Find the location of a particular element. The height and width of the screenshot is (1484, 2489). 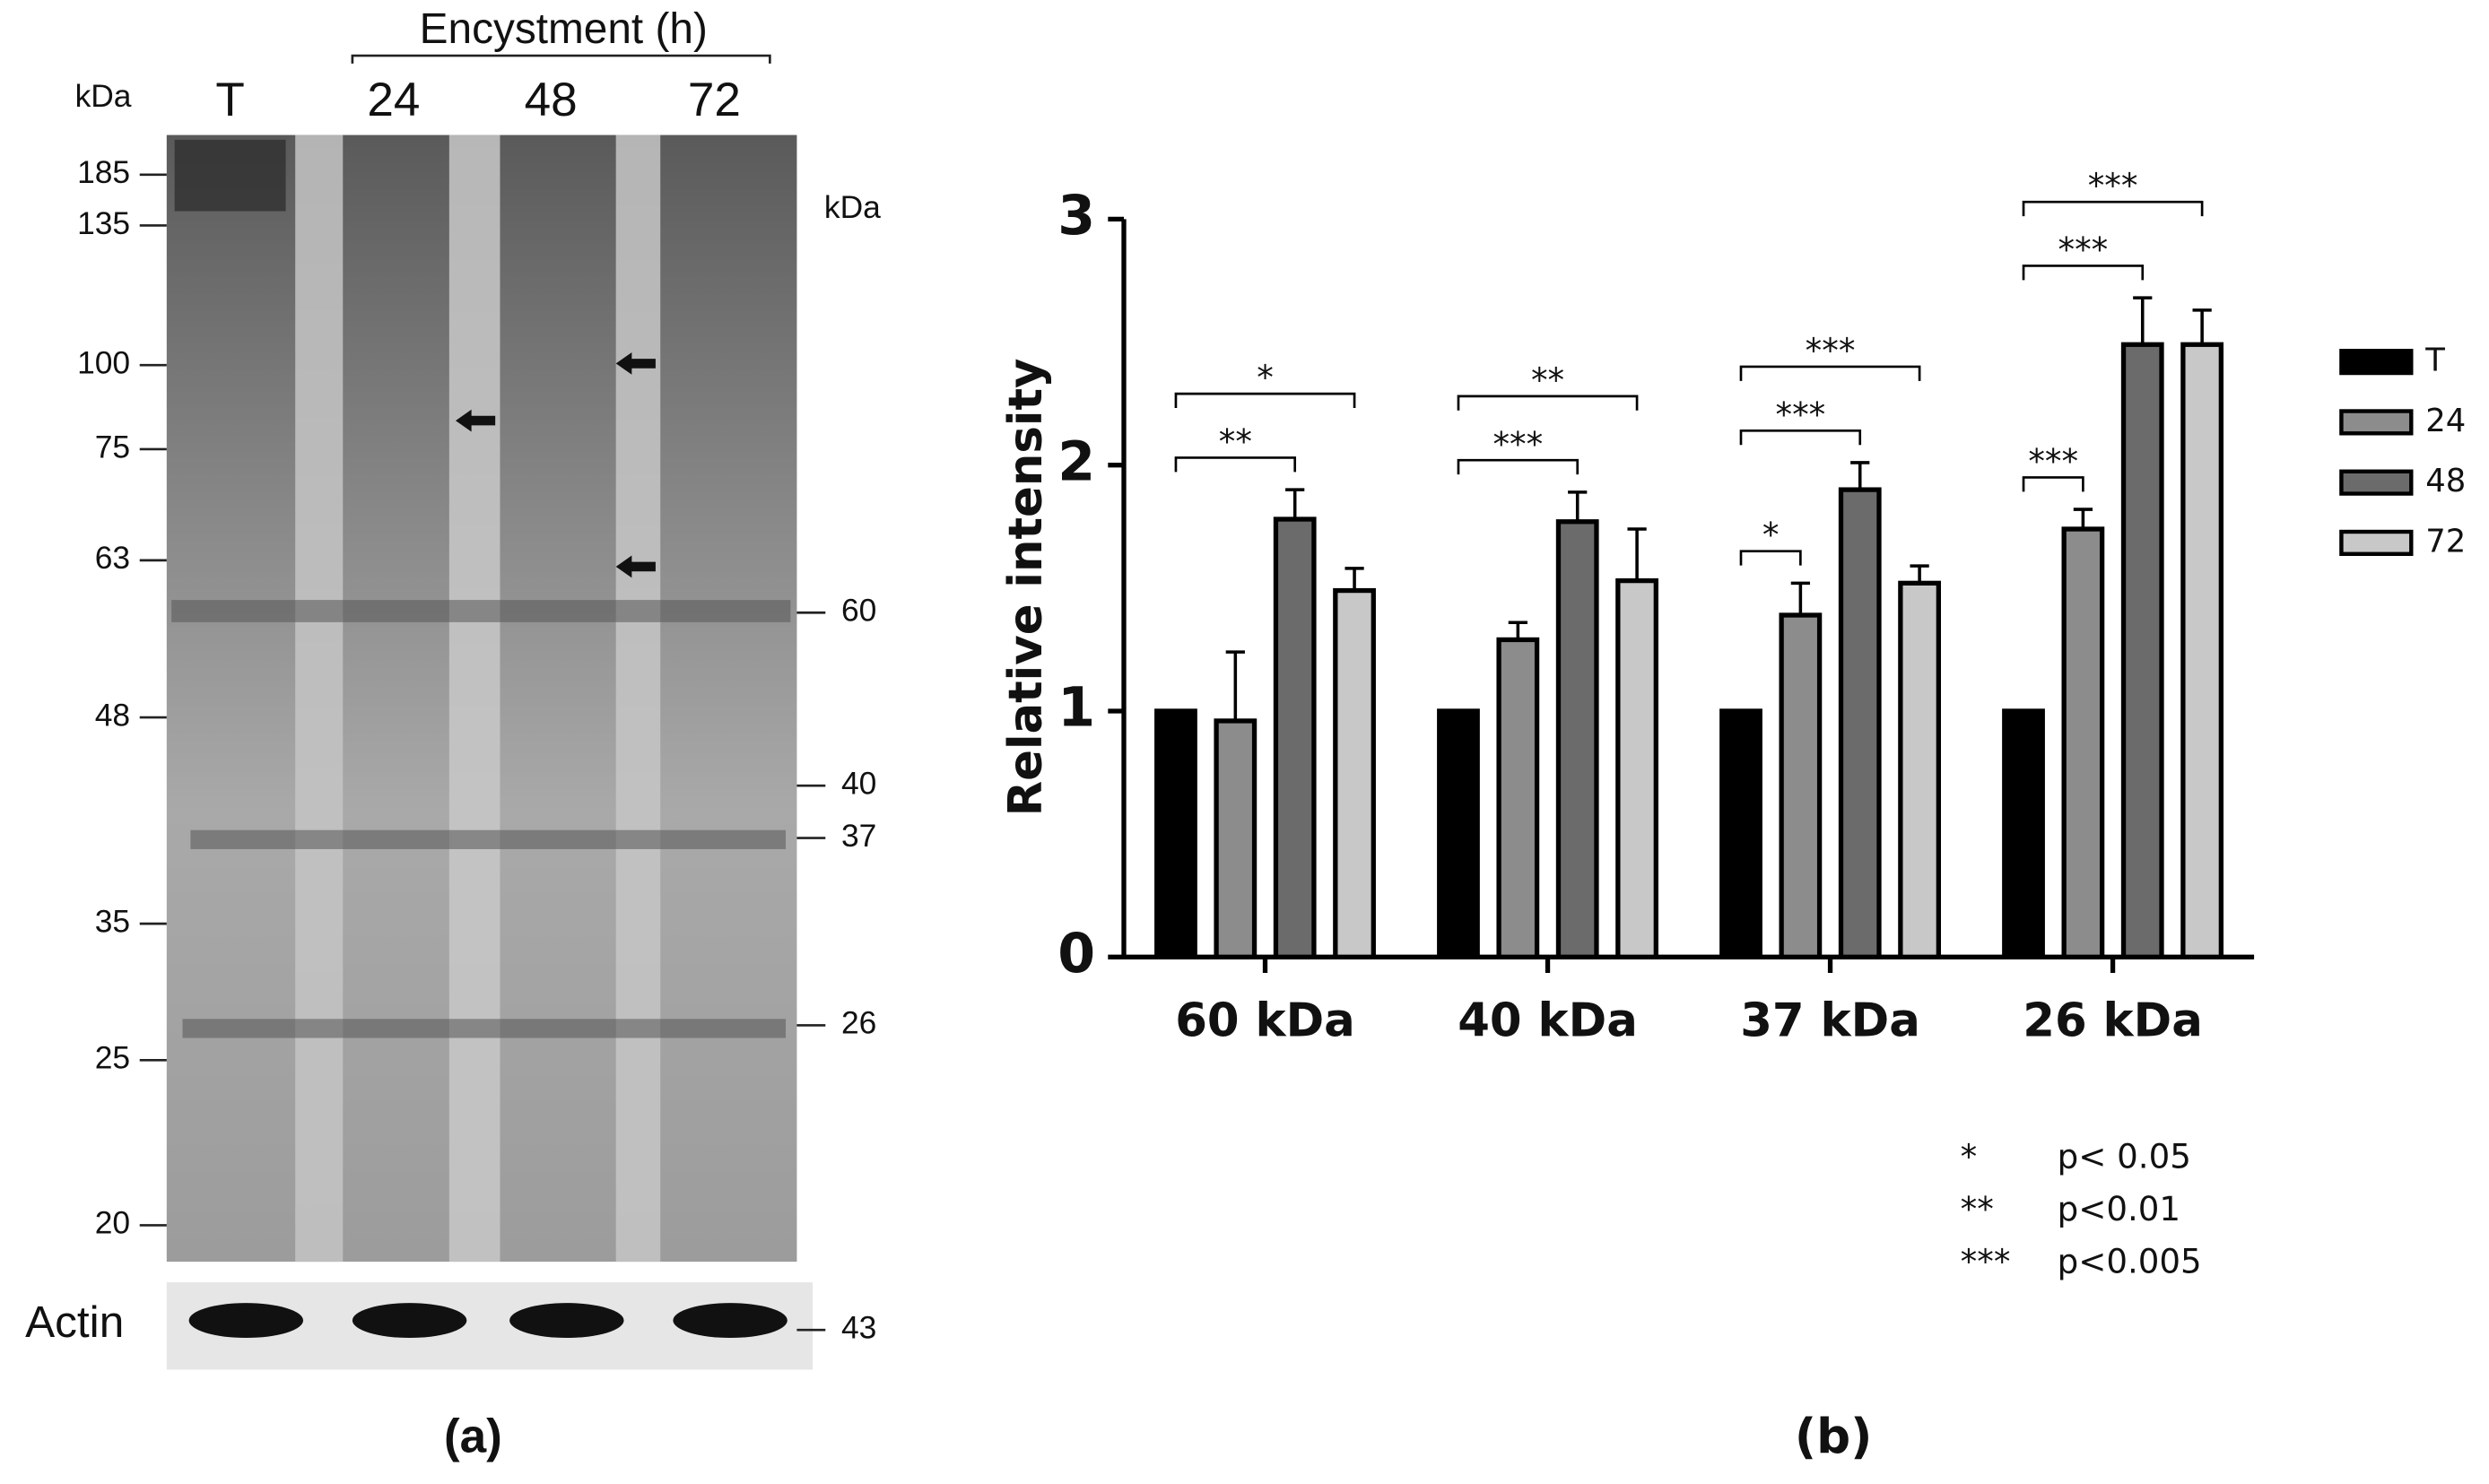

y-axis-title: Relative intensity is located at coordinates (1026, 588).